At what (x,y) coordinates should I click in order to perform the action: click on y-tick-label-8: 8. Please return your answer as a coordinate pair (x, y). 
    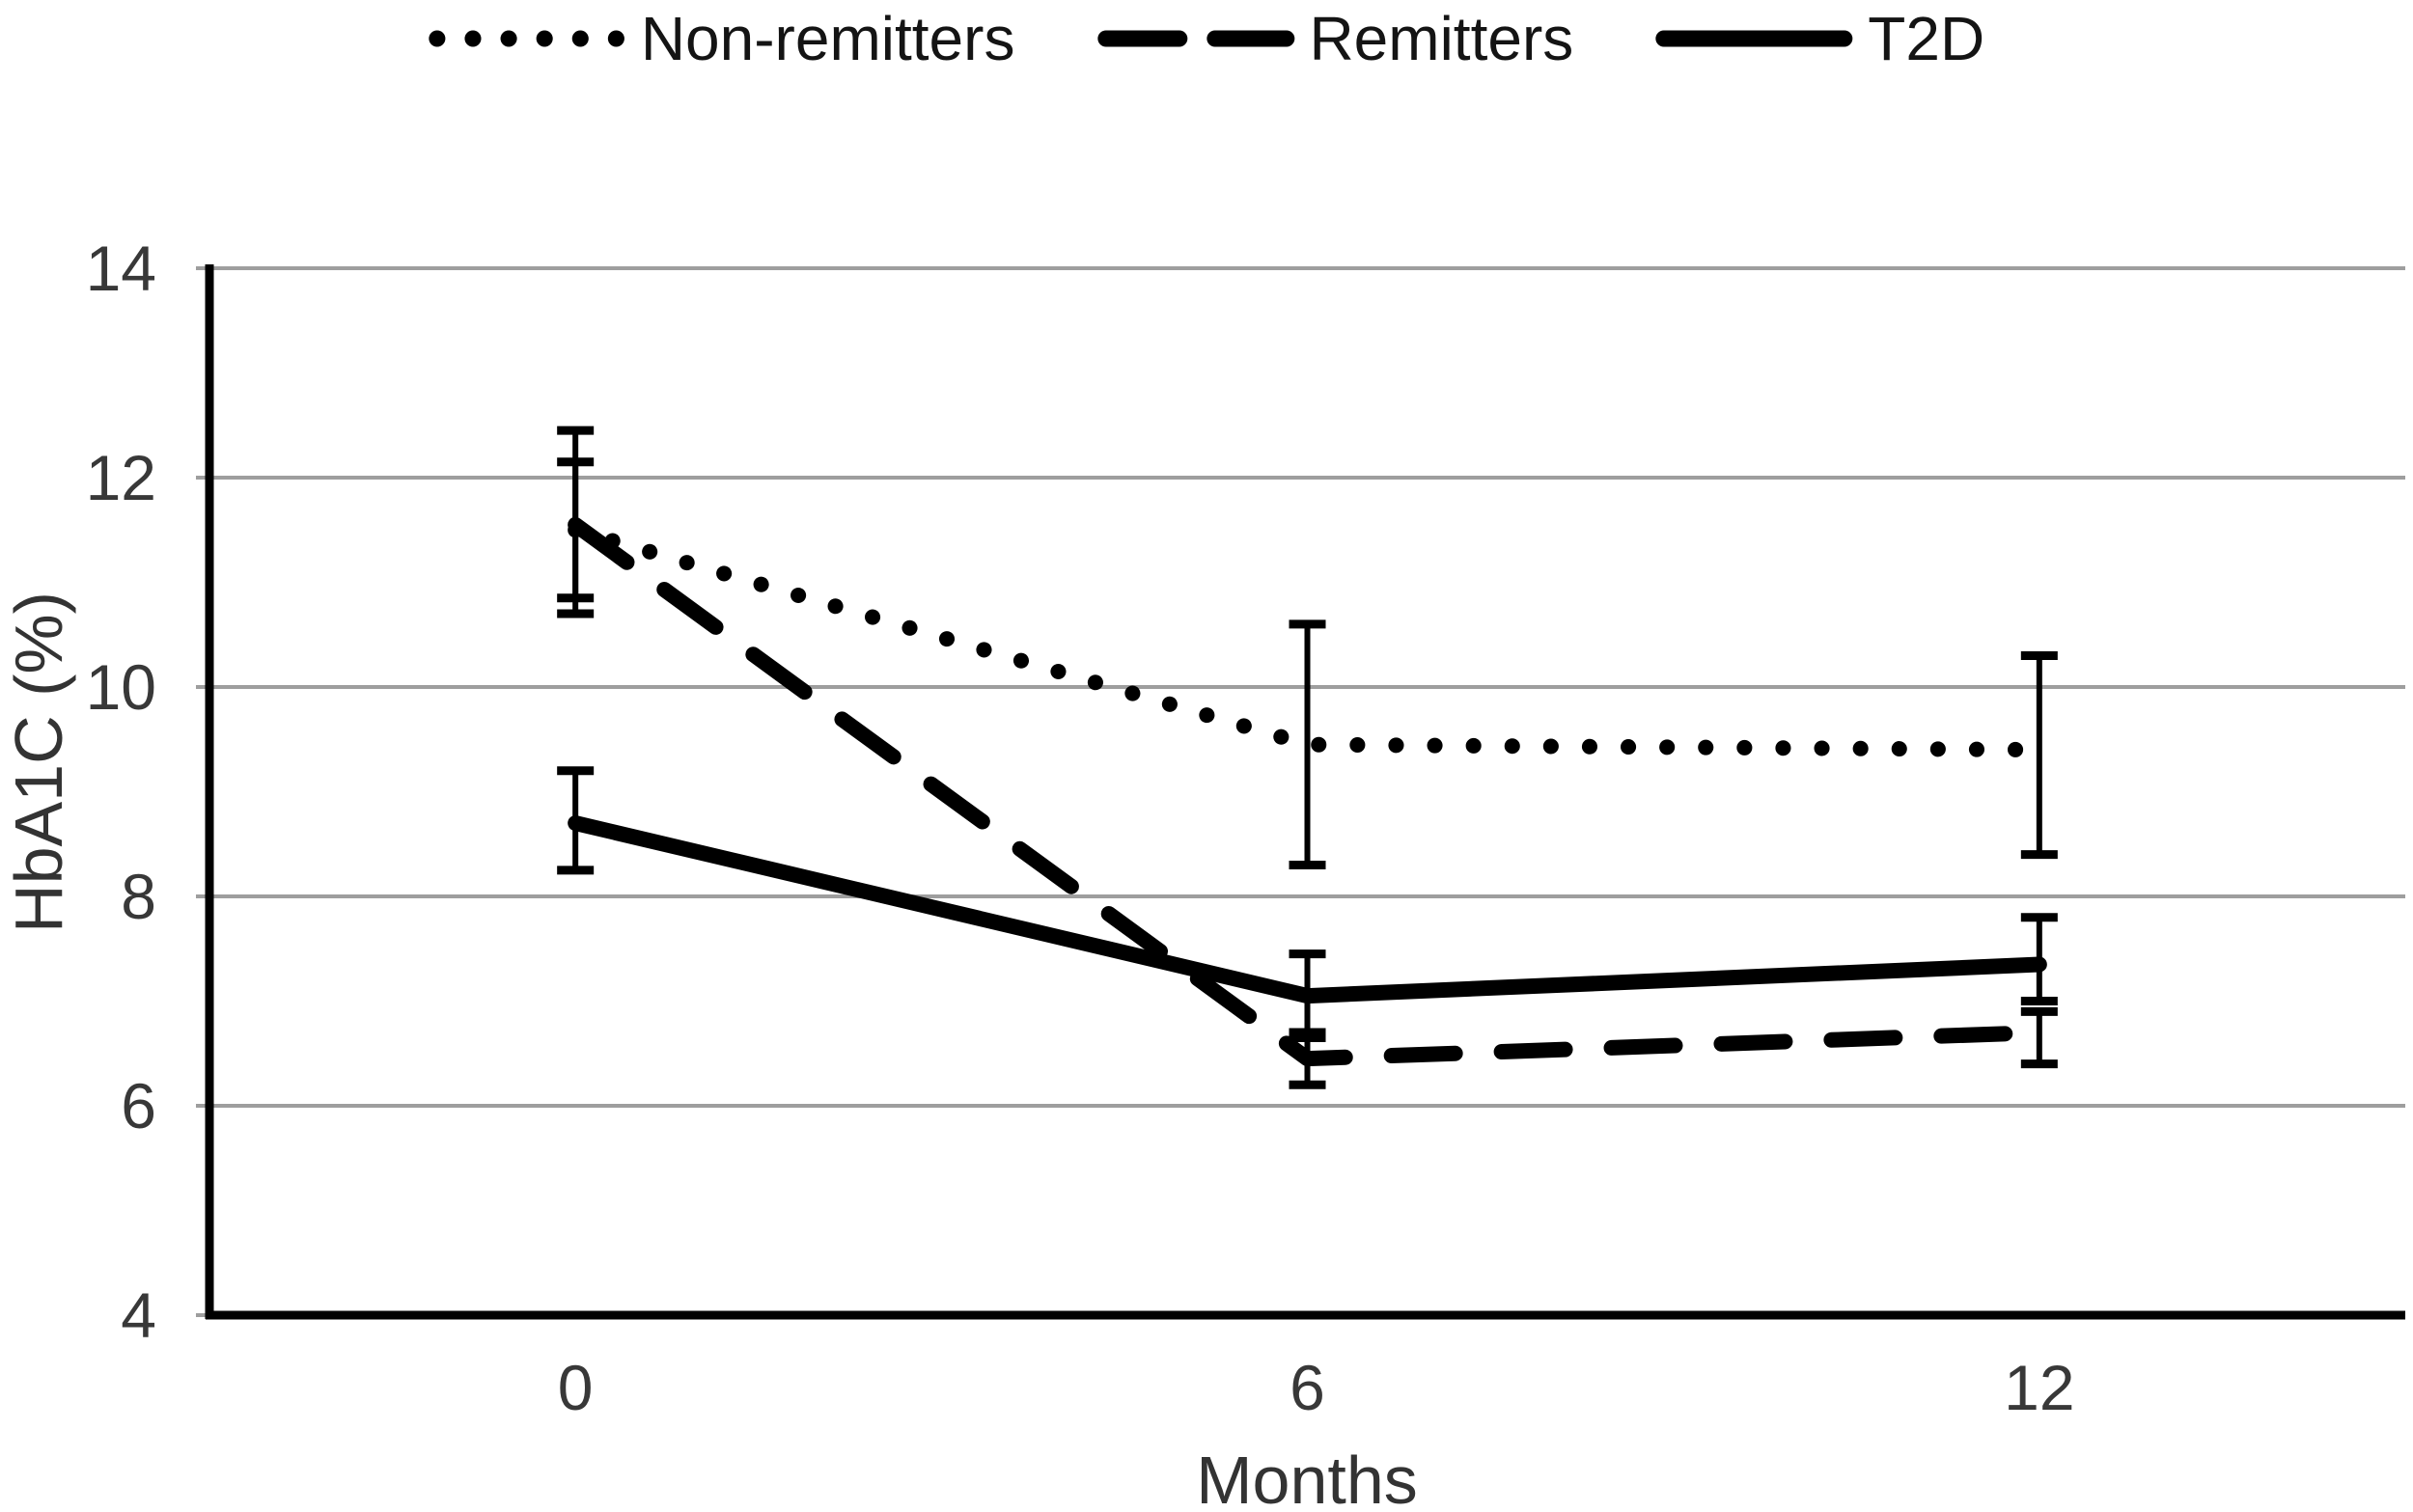
    Looking at the image, I should click on (138, 896).